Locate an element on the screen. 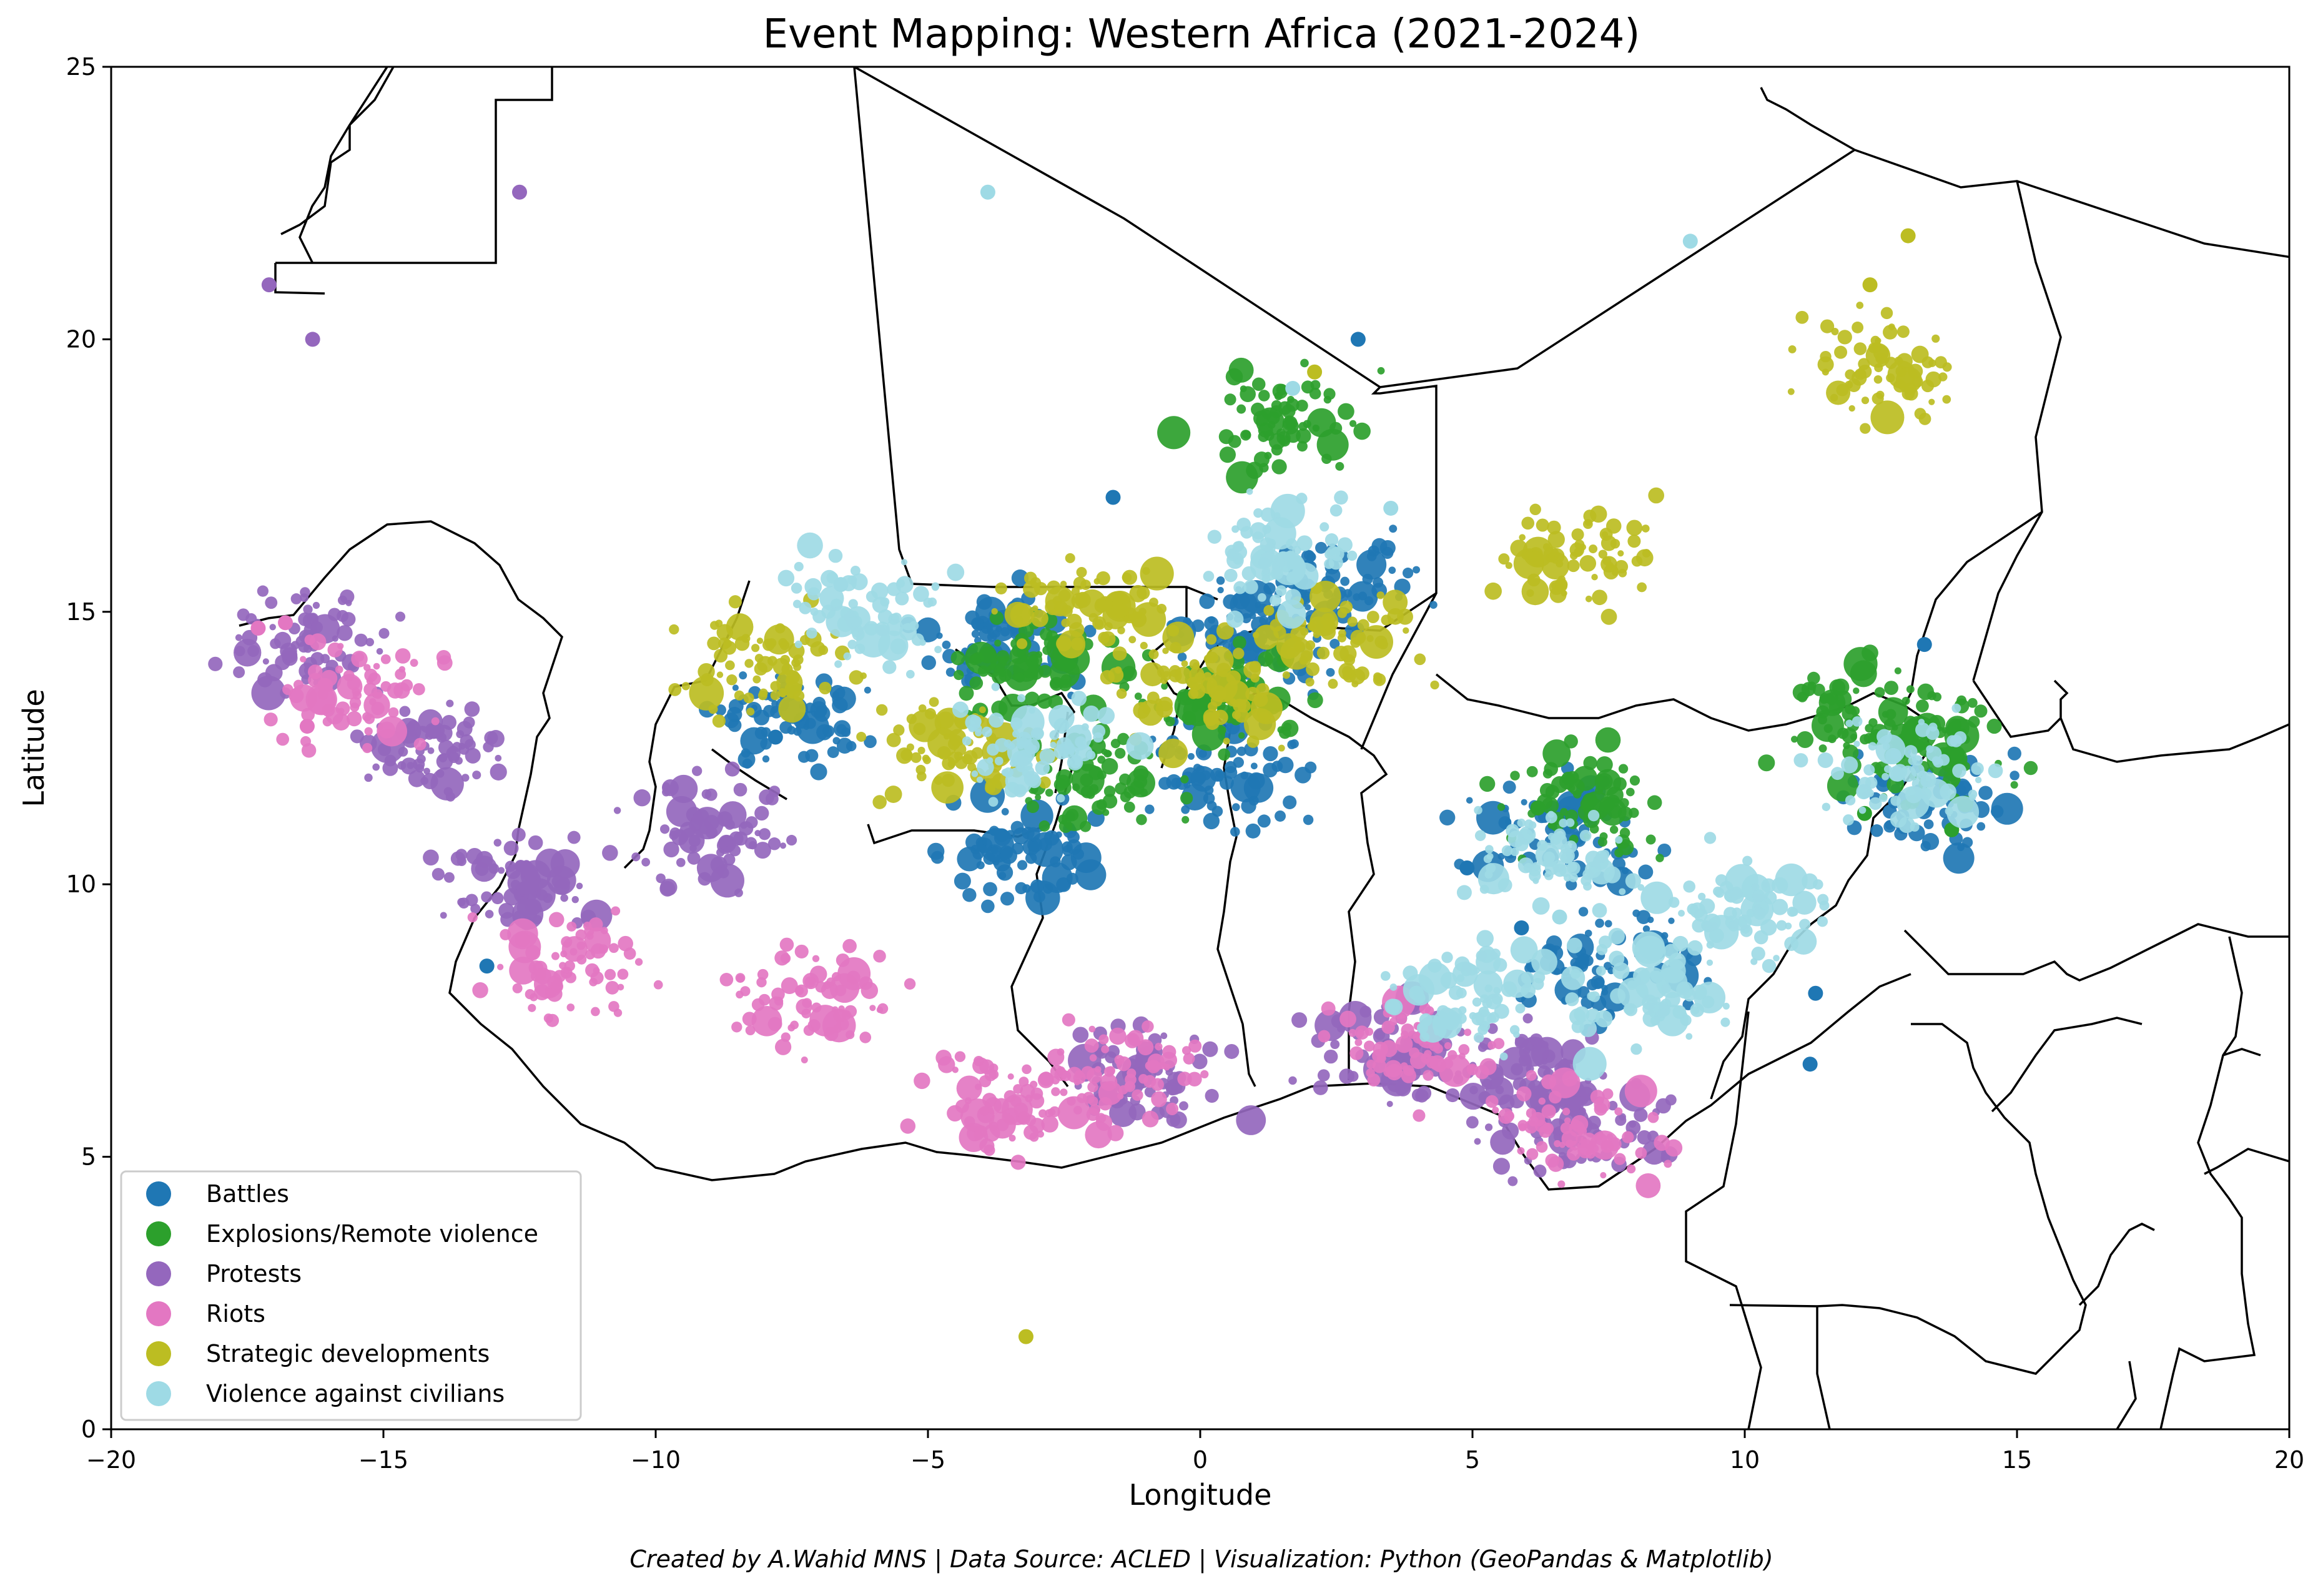 This screenshot has height=1596, width=2323. y-axis: 0 5 10 15 20 25 is located at coordinates (89, 748).